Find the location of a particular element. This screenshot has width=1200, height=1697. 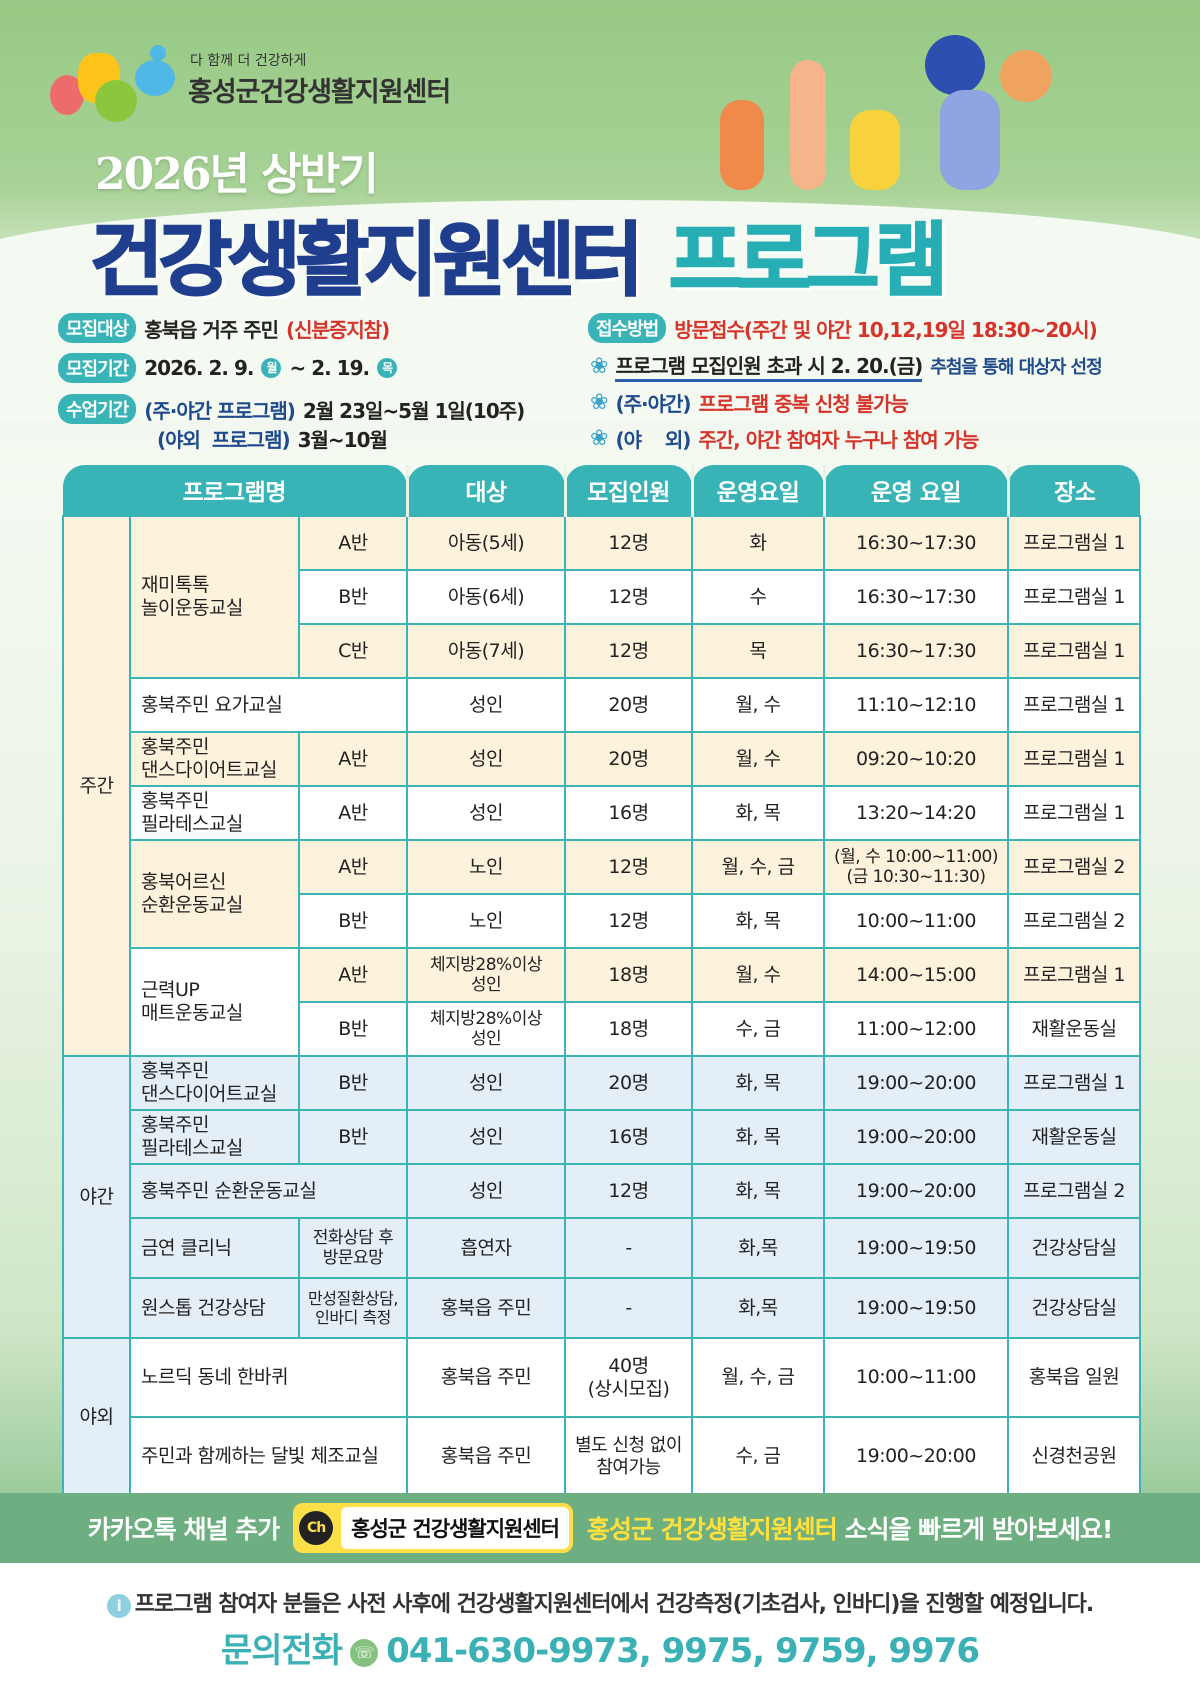

badge-method: 접수방법 is located at coordinates (627, 328).